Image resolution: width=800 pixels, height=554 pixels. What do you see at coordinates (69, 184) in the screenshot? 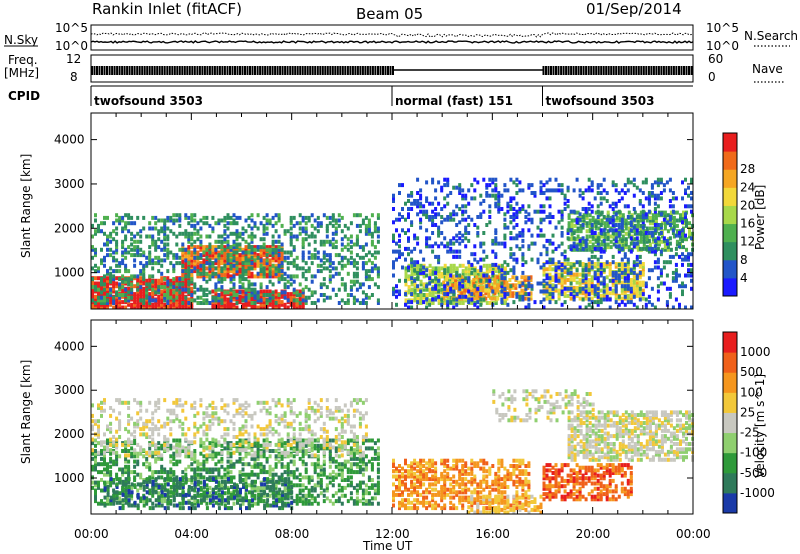
I see `y-tick-label: 3000` at bounding box center [69, 184].